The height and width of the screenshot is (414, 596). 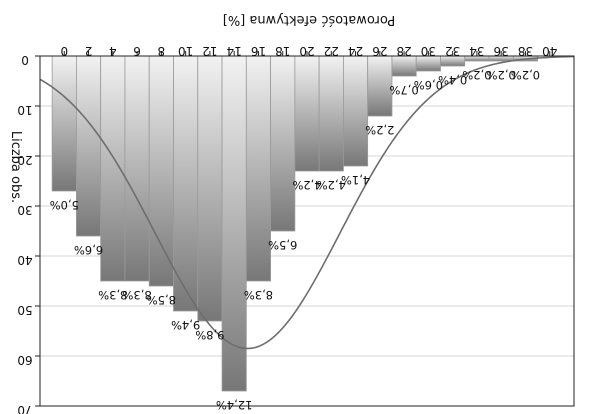 What do you see at coordinates (452, 51) in the screenshot?
I see `x-tick-label: 32` at bounding box center [452, 51].